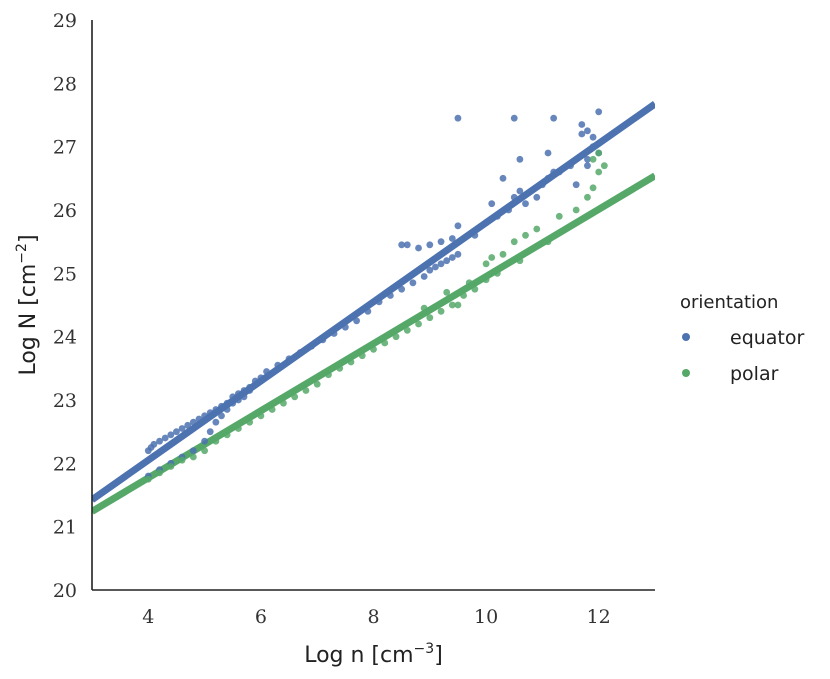 Image resolution: width=830 pixels, height=679 pixels. Describe the element at coordinates (148, 617) in the screenshot. I see `x-tick-label: 4` at that location.